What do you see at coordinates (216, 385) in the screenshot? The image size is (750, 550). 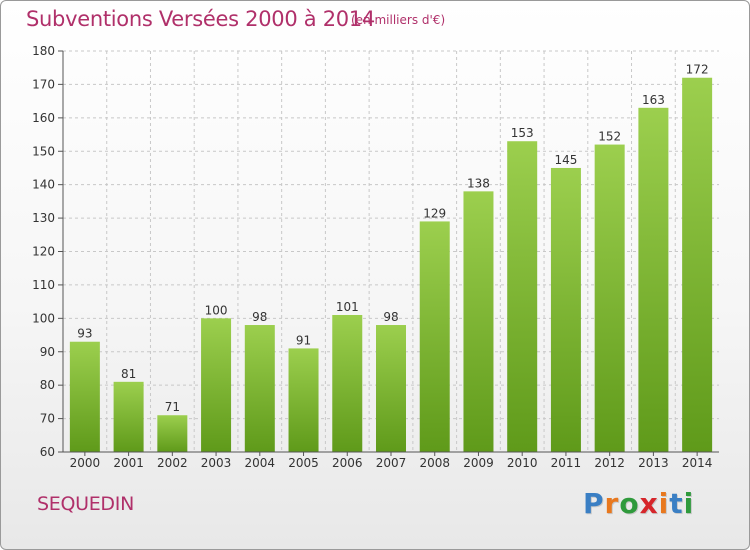 I see `bar-2003` at bounding box center [216, 385].